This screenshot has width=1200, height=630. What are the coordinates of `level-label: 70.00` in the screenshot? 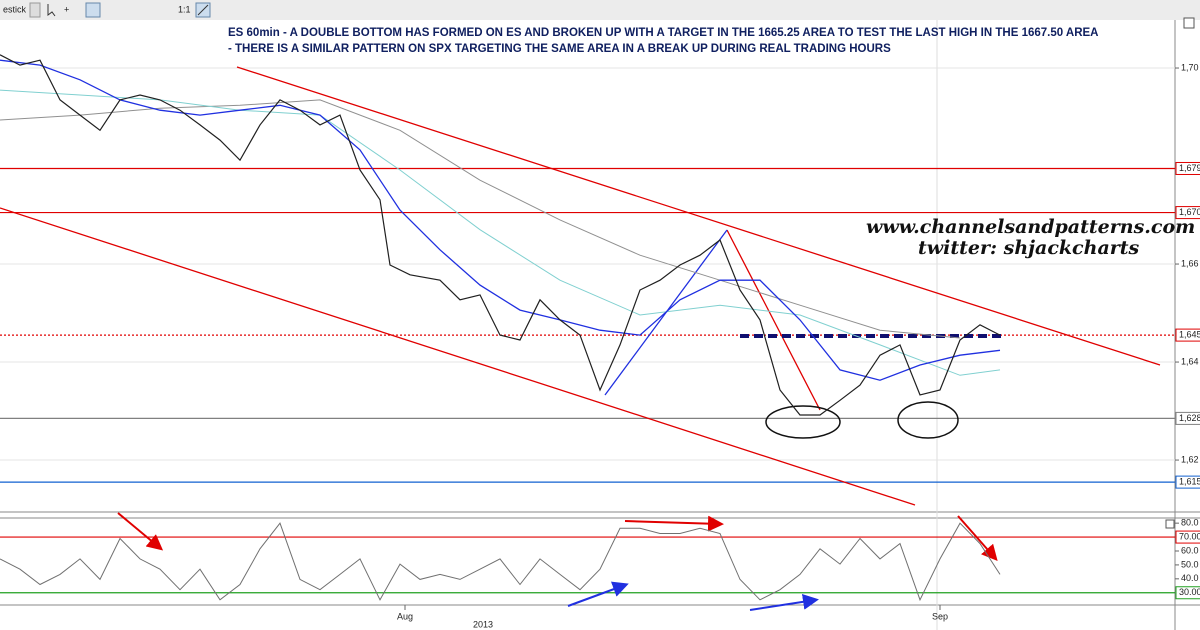 It's located at (1189, 536).